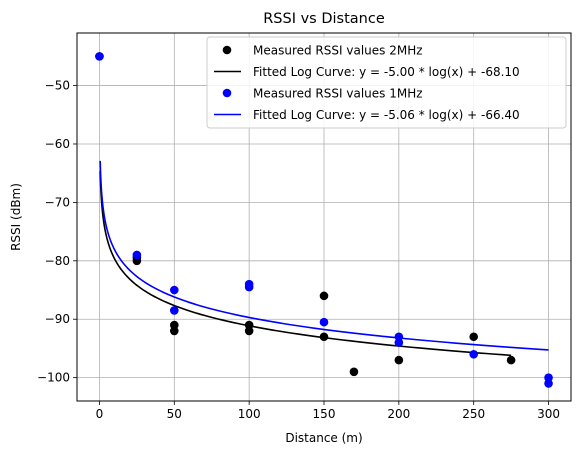 The width and height of the screenshot is (583, 455). I want to click on y-tick-label: −80, so click(57, 261).